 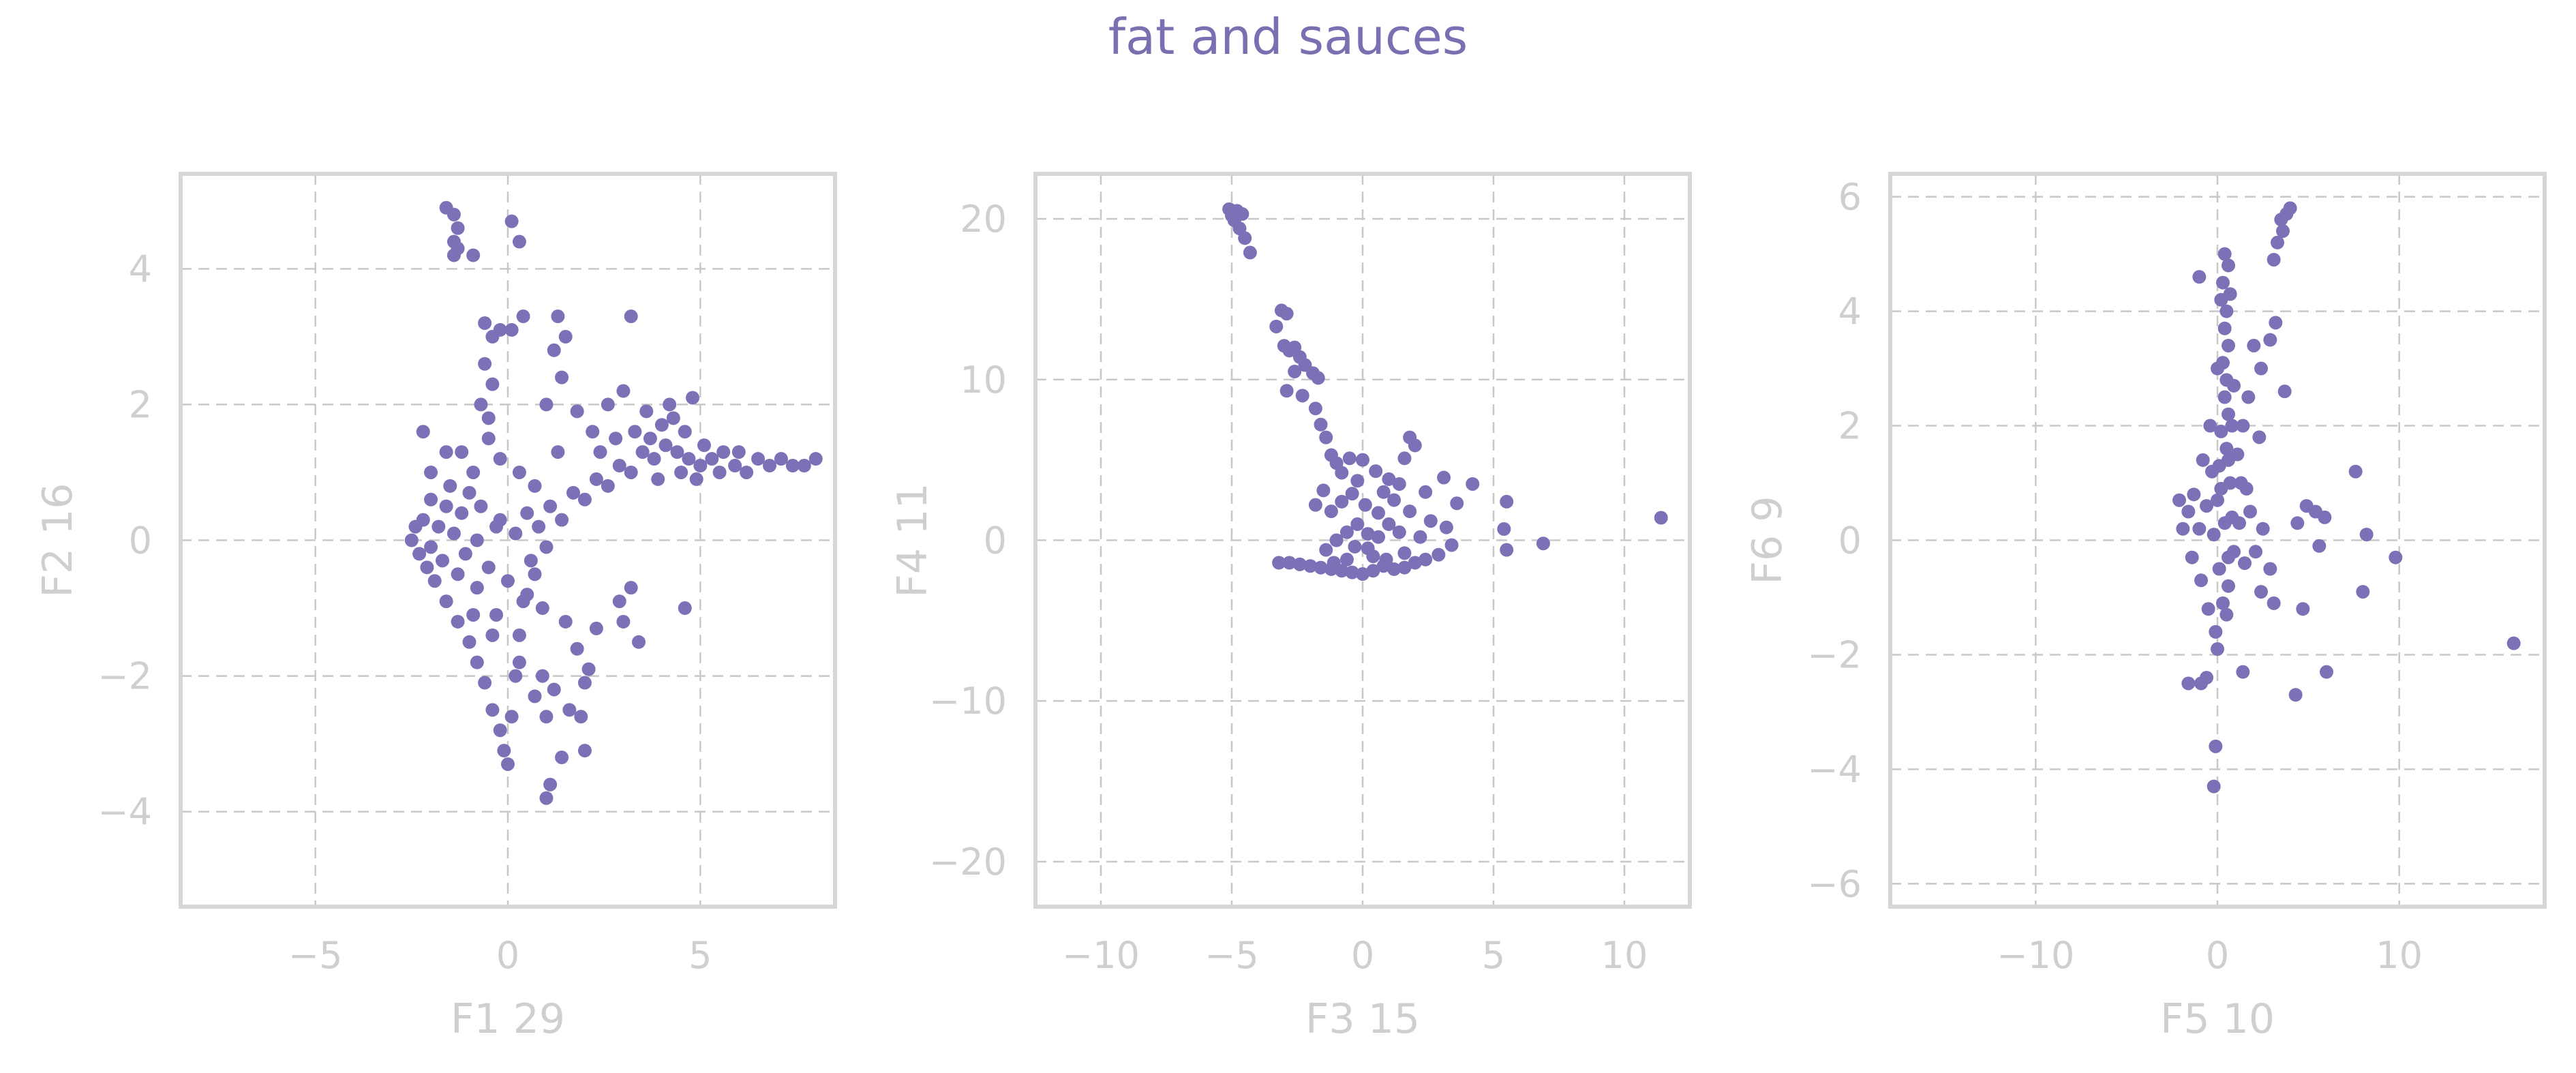 What do you see at coordinates (913, 540) in the screenshot?
I see `y-axis-label: F4 11` at bounding box center [913, 540].